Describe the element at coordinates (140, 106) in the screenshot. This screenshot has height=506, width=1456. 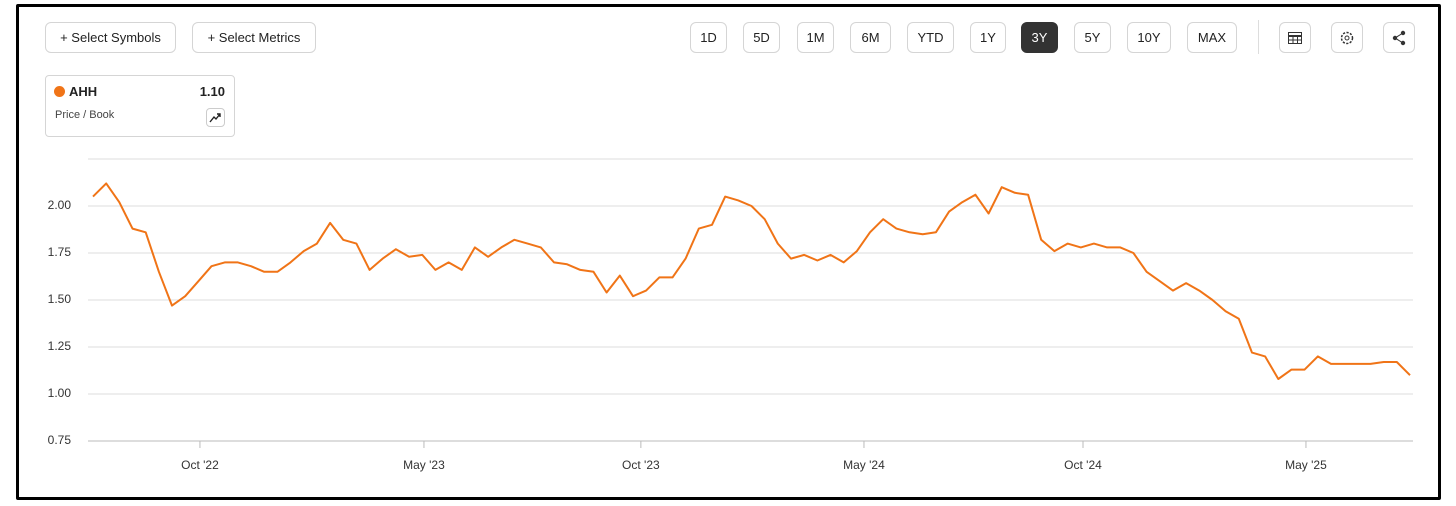
I see `legend-card: AHH 1.10 Price / Book` at that location.